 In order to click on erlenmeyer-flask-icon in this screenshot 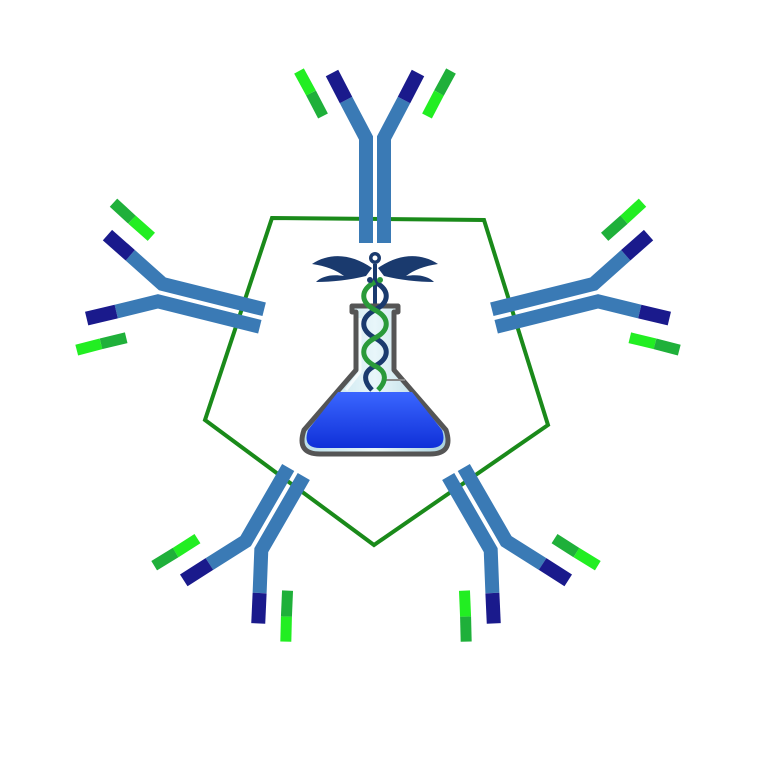, I will do `click(375, 380)`.